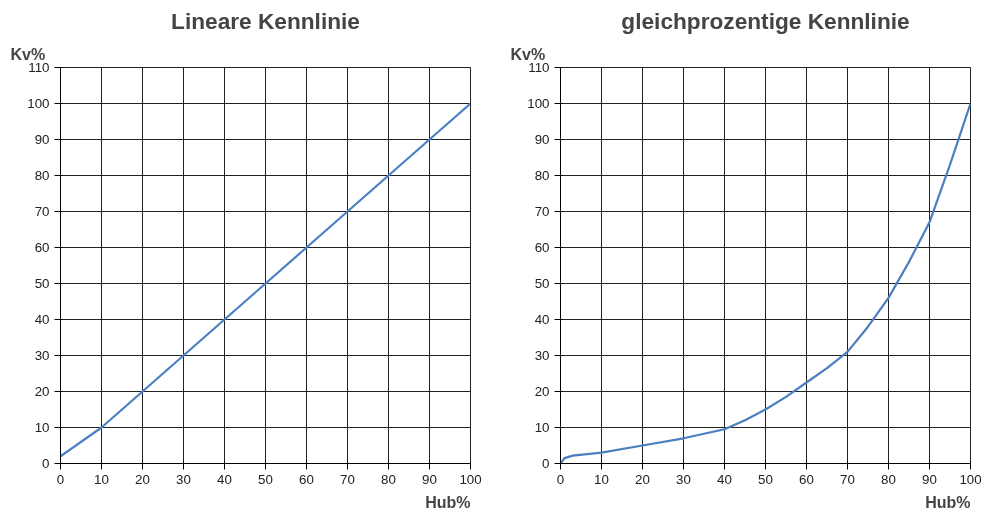  What do you see at coordinates (265, 20) in the screenshot?
I see `chart-title: Lineare Kennlinie` at bounding box center [265, 20].